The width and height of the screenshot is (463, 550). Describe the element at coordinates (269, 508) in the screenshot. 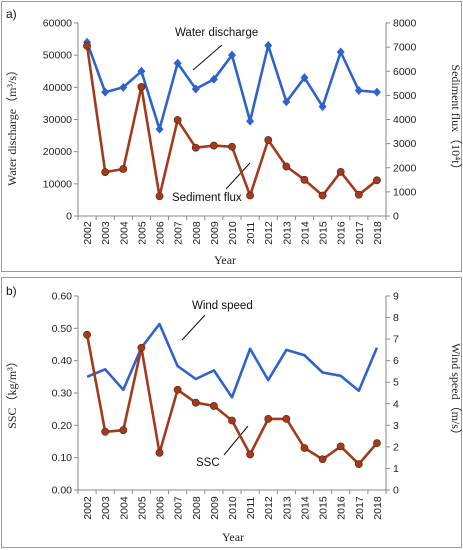

I see `panel-b-x-tick-label-2012: 2012` at that location.